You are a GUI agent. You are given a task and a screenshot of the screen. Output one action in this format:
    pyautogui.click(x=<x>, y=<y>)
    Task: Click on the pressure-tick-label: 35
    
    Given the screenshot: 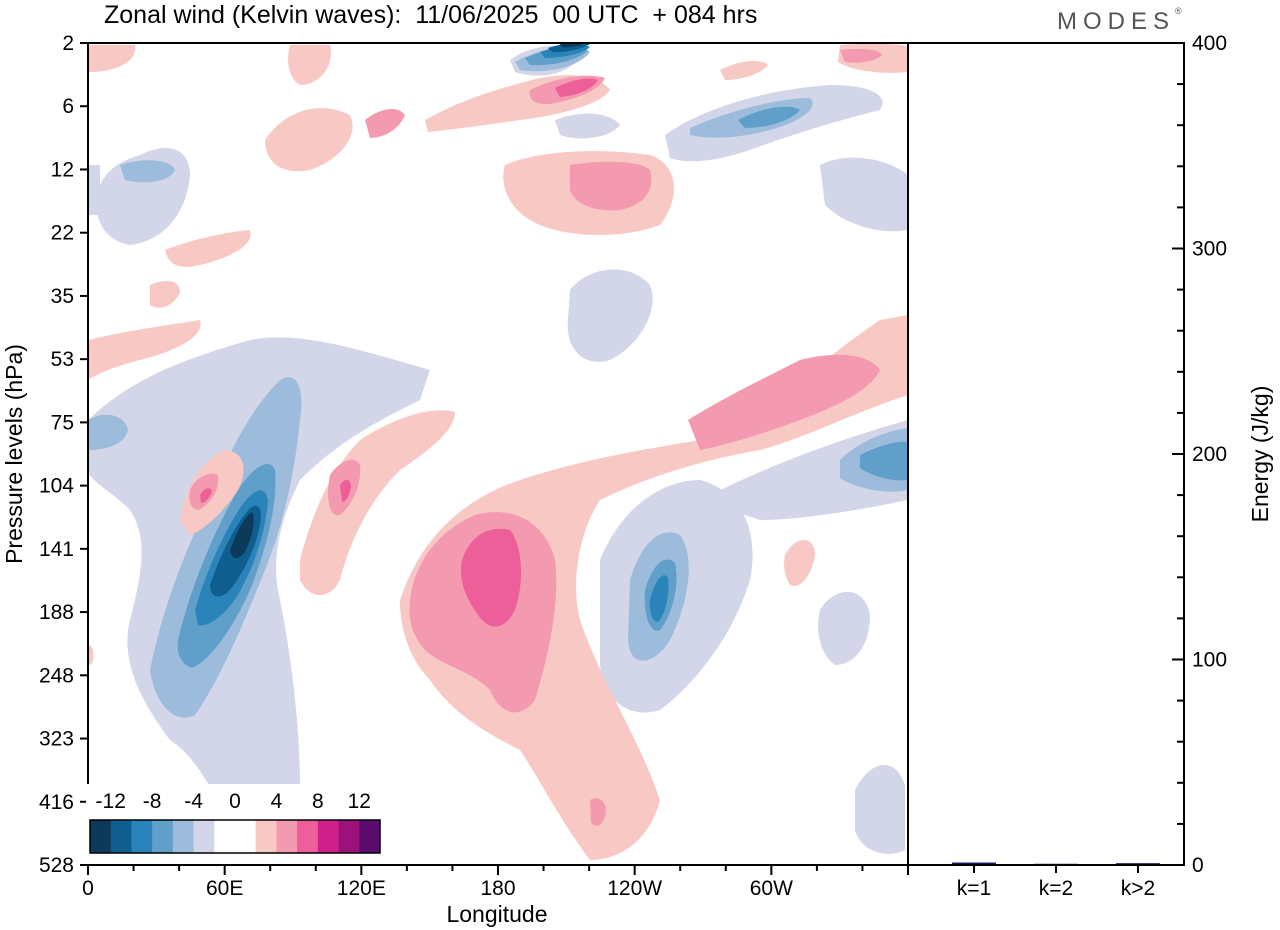 What is the action you would take?
    pyautogui.click(x=62, y=296)
    